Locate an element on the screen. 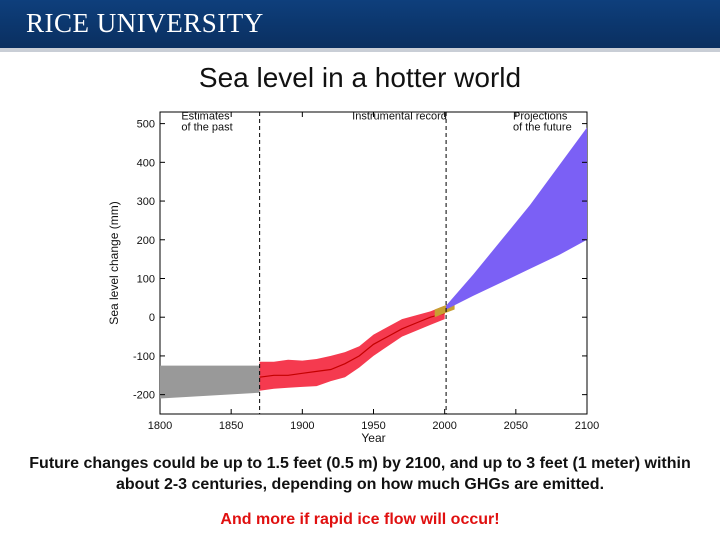  past-estimate-band is located at coordinates (210, 382).